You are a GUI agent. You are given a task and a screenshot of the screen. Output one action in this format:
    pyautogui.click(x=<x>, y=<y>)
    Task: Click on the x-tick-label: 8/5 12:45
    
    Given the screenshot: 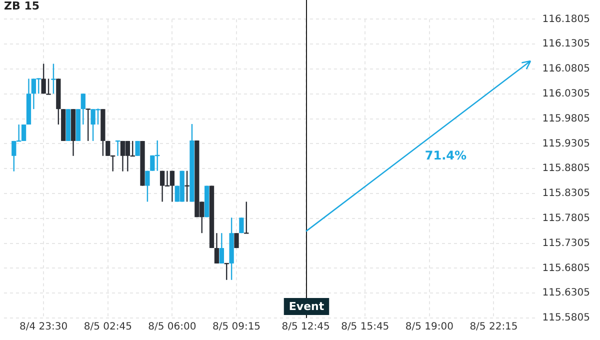 What is the action you would take?
    pyautogui.click(x=306, y=327)
    